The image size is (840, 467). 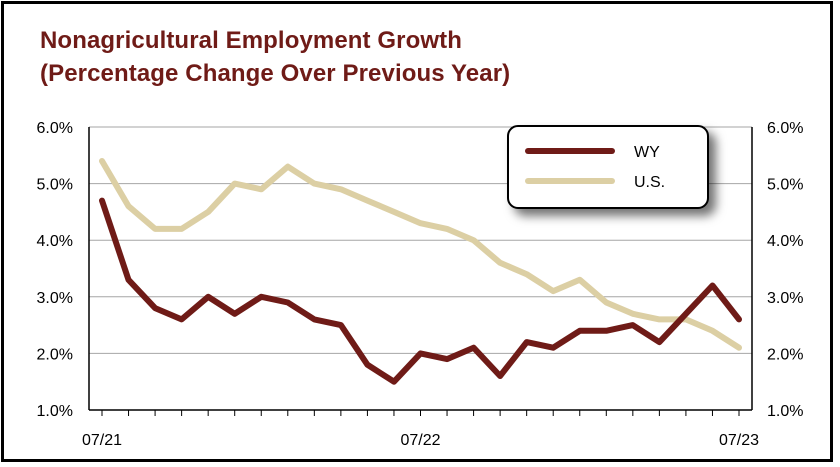 What do you see at coordinates (785, 298) in the screenshot?
I see `y-tick-label-right: 3.0%` at bounding box center [785, 298].